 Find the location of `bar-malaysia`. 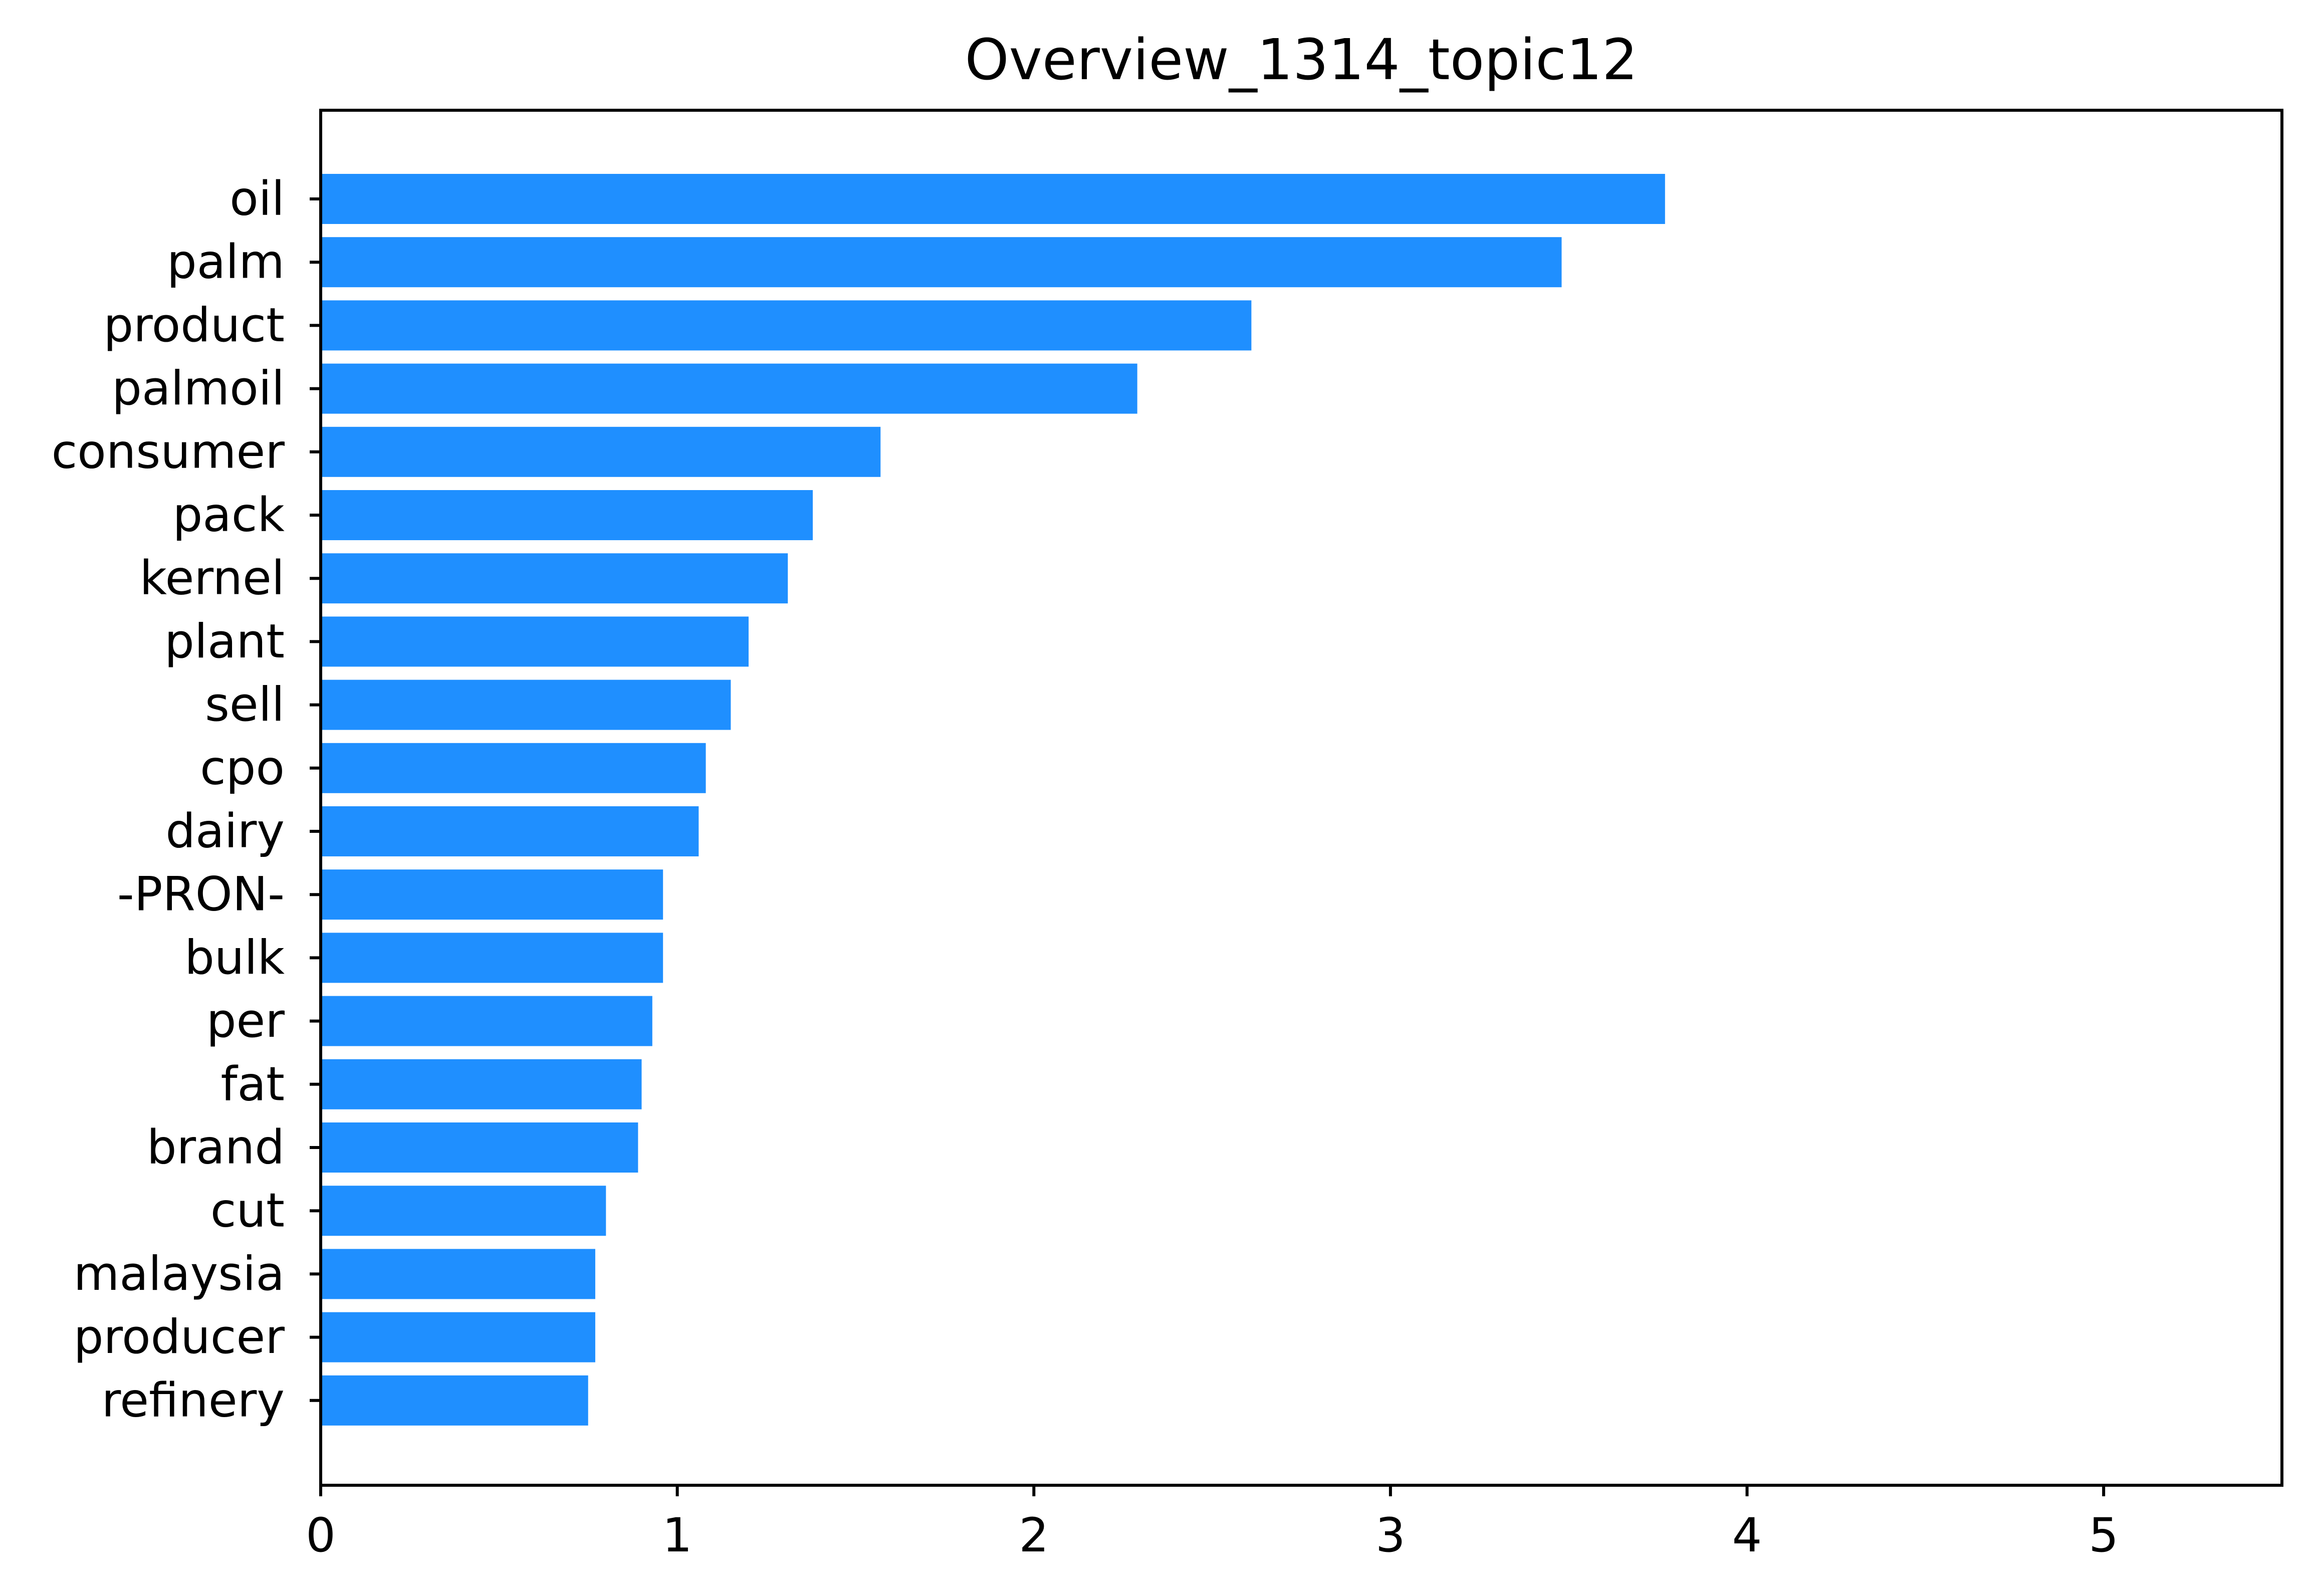

bar-malaysia is located at coordinates (458, 1274).